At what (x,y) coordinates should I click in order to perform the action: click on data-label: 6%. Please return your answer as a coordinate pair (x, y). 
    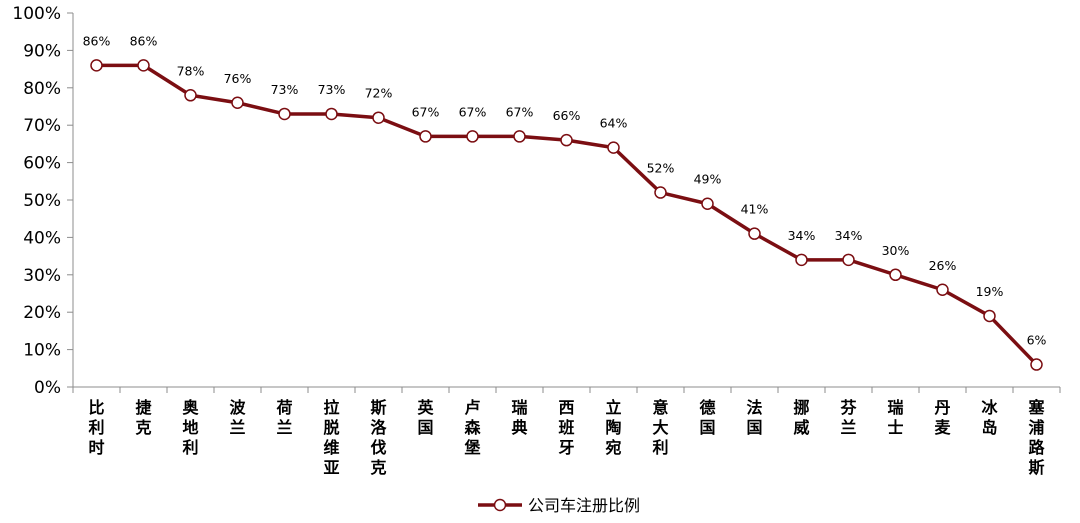
    Looking at the image, I should click on (1037, 340).